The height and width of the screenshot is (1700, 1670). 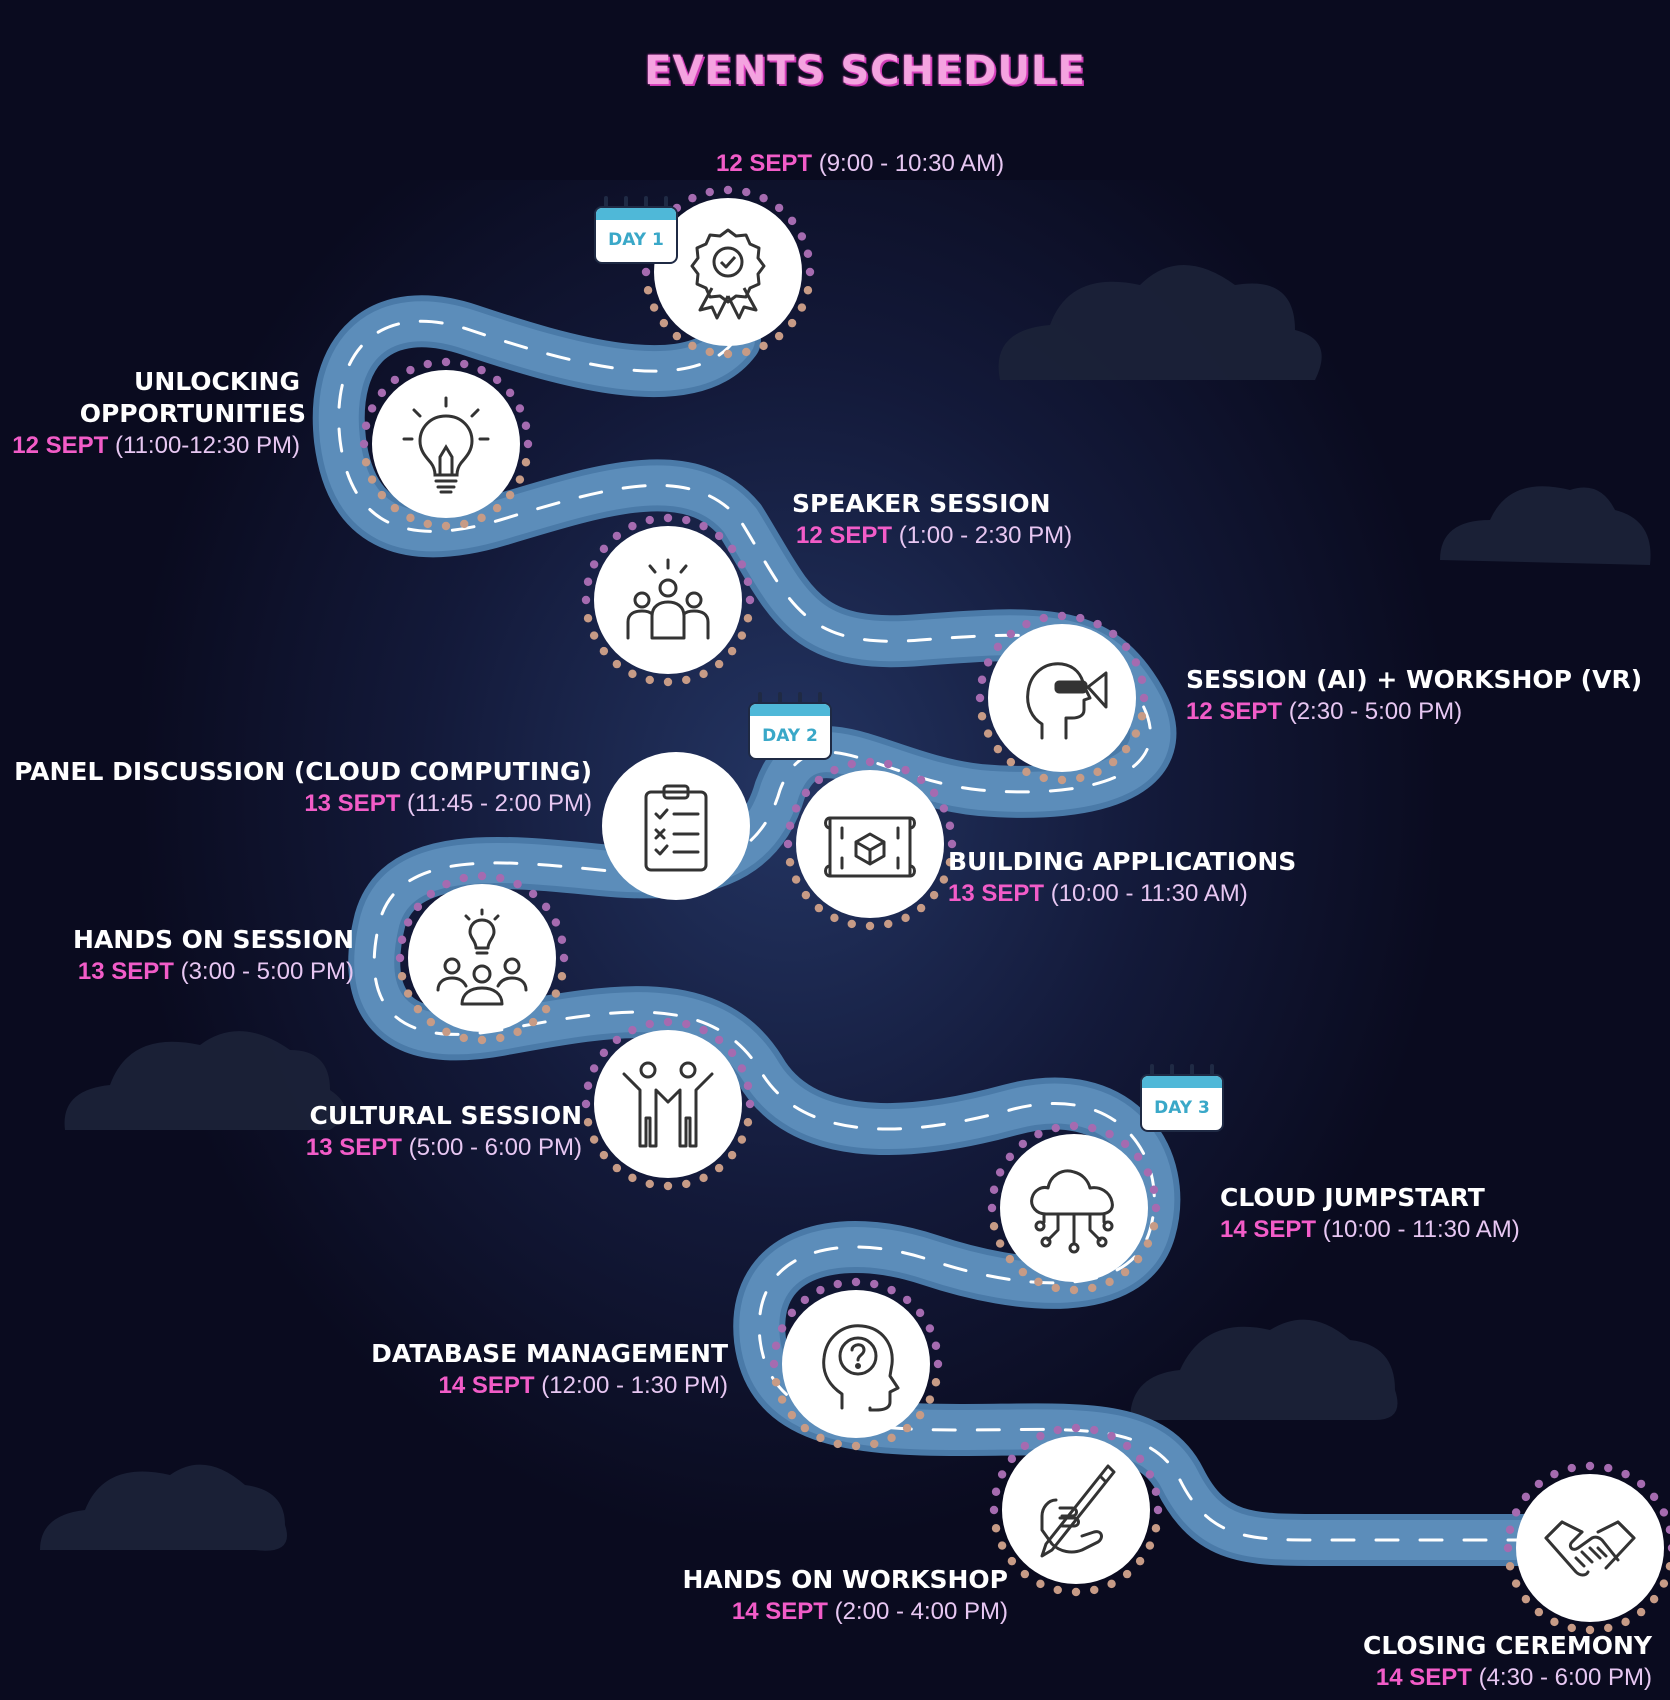 I want to click on event-7-date: 13 SEPT, so click(x=125, y=971).